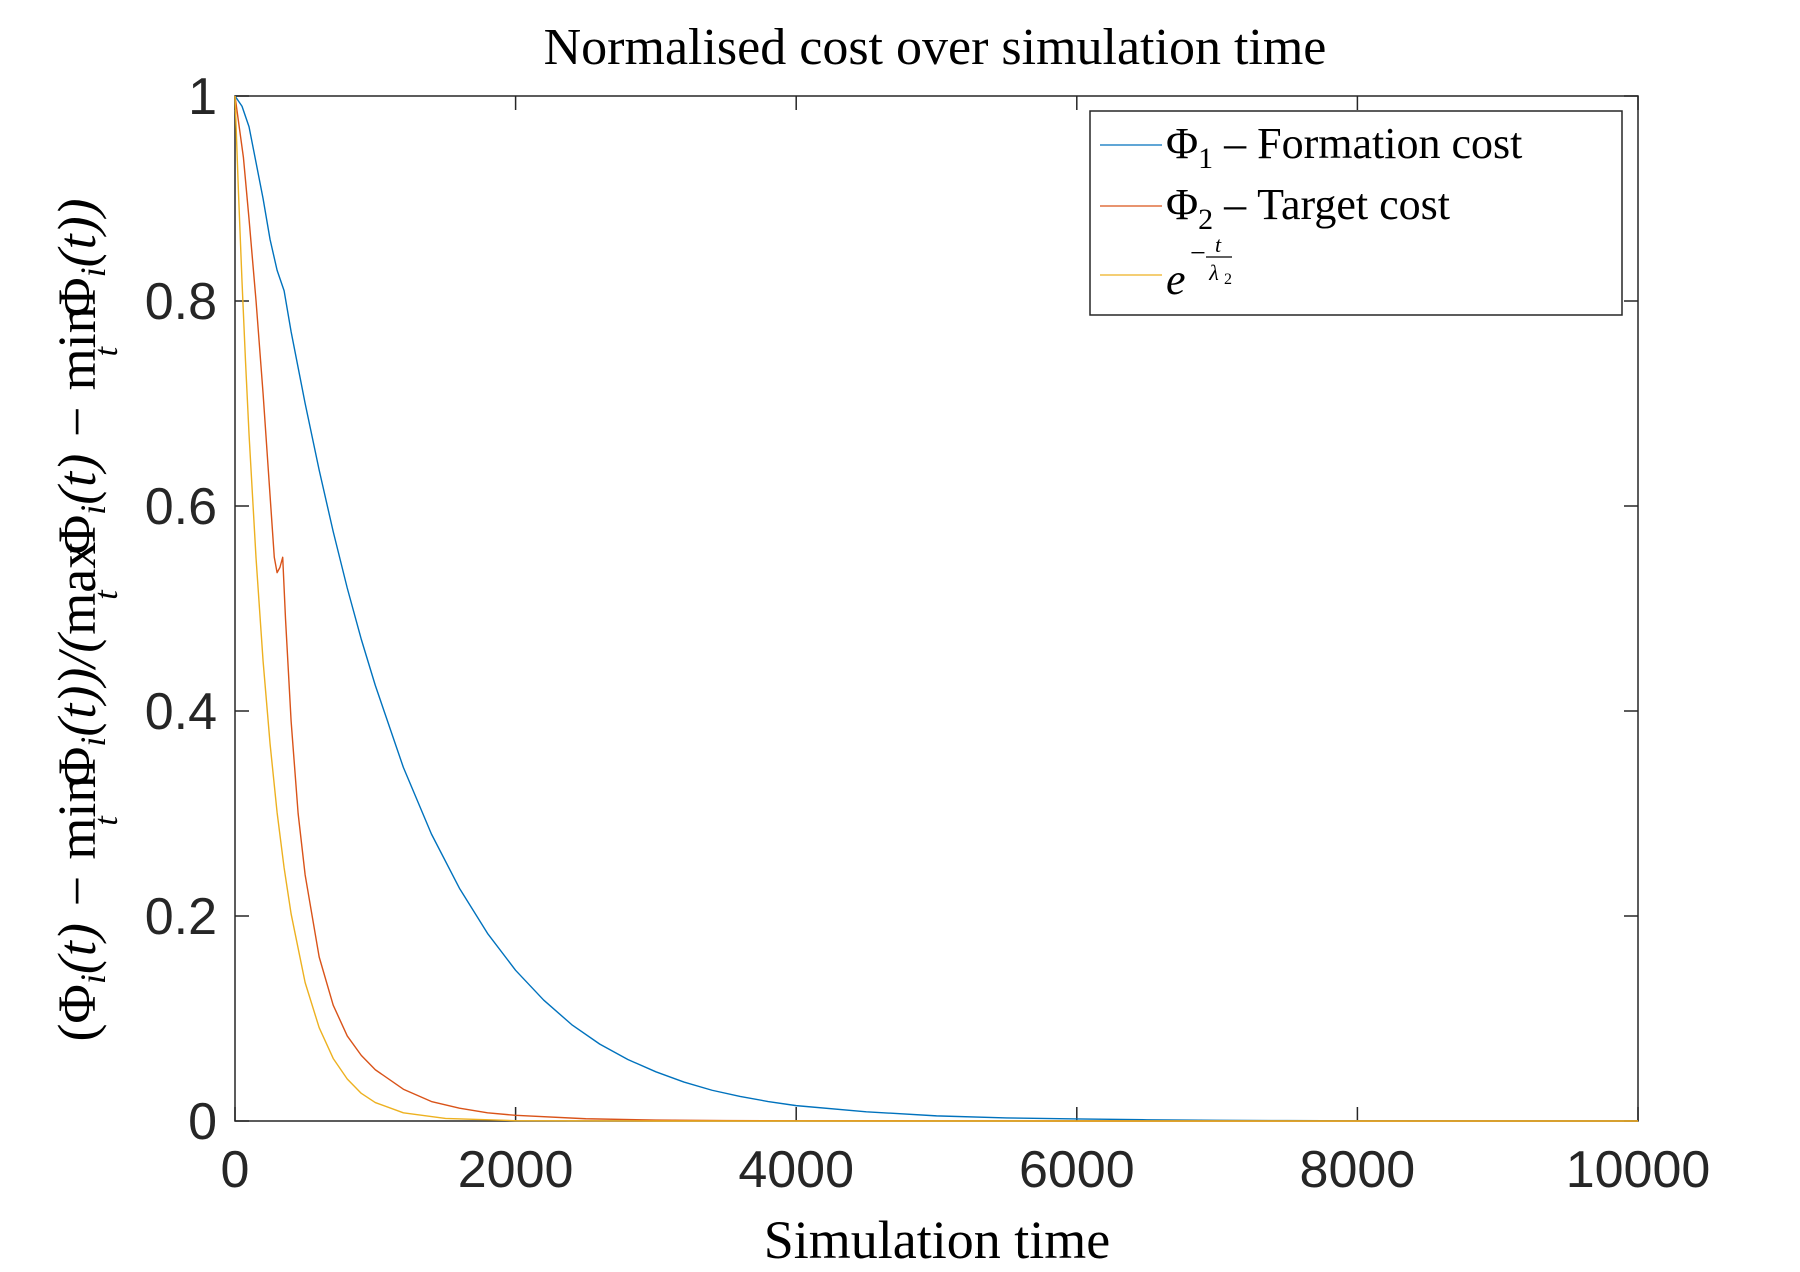 The image size is (1800, 1272). Describe the element at coordinates (93, 742) in the screenshot. I see `ylabel-sub-i-2: i` at that location.